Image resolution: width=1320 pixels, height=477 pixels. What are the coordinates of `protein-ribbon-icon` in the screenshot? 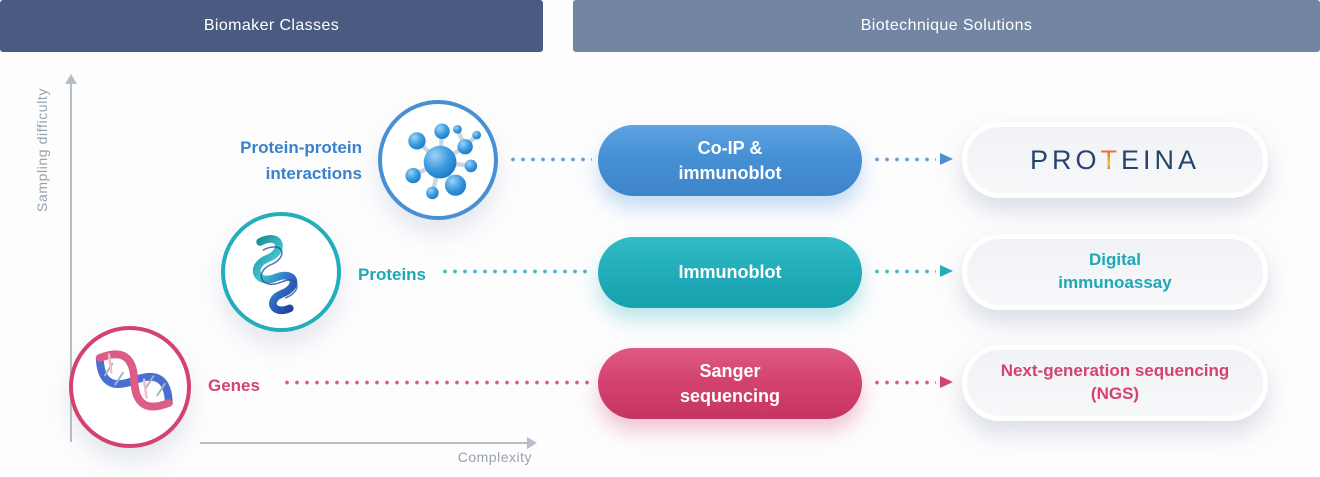 It's located at (275, 274).